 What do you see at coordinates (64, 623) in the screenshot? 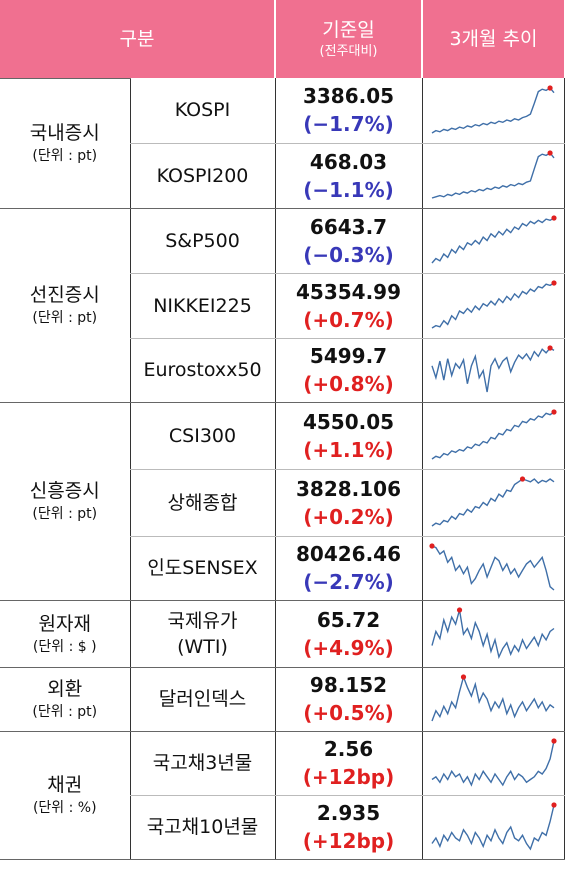
I see `category-name: 원자재` at bounding box center [64, 623].